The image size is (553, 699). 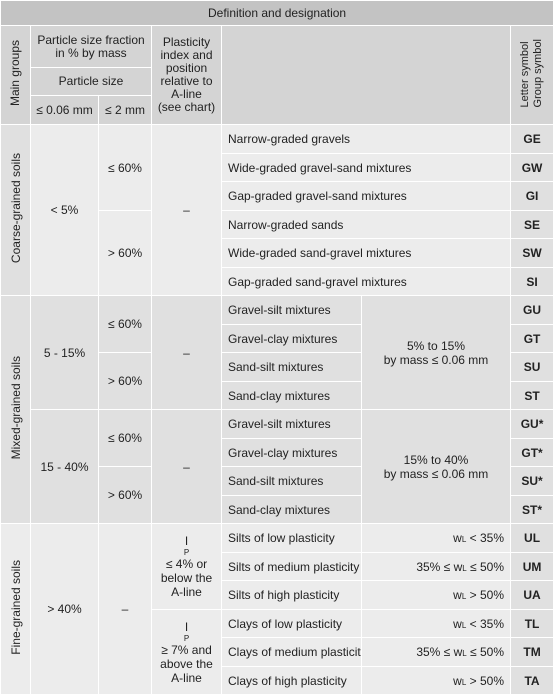 I want to click on mixed-note-5-15: 5% to 15% by mass ≤ 0.06 mm, so click(x=436, y=352).